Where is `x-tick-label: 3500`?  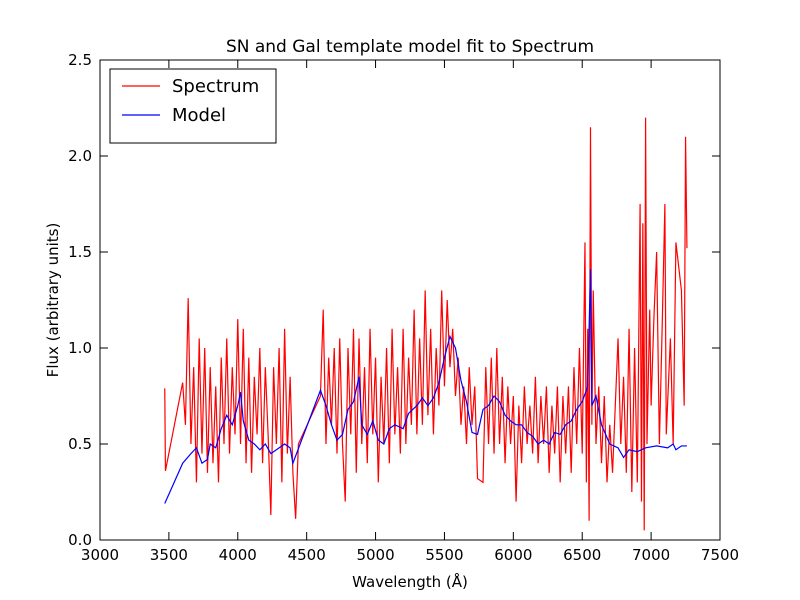
x-tick-label: 3500 is located at coordinates (169, 555).